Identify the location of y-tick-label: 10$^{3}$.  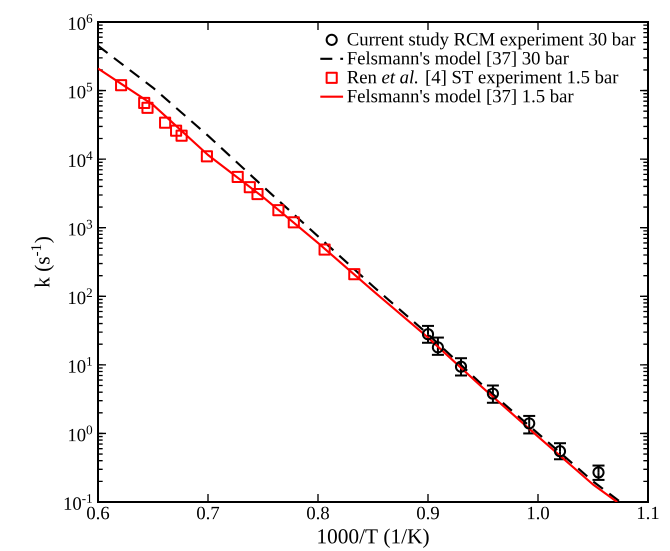
(80, 228).